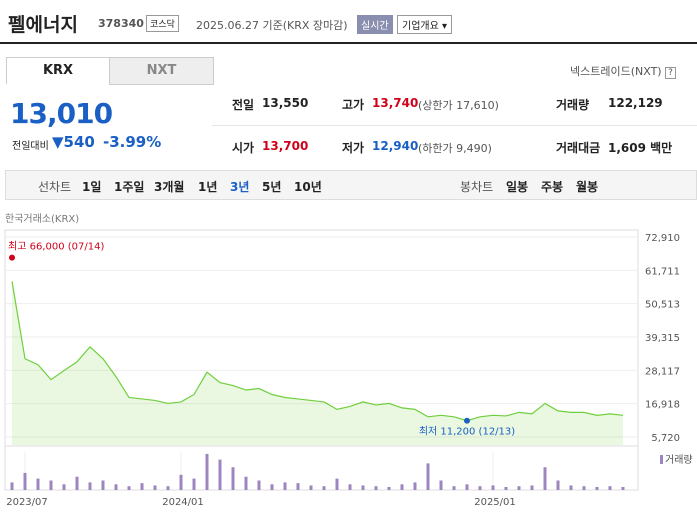 The height and width of the screenshot is (515, 697). What do you see at coordinates (635, 103) in the screenshot?
I see `quote-value: 122,129` at bounding box center [635, 103].